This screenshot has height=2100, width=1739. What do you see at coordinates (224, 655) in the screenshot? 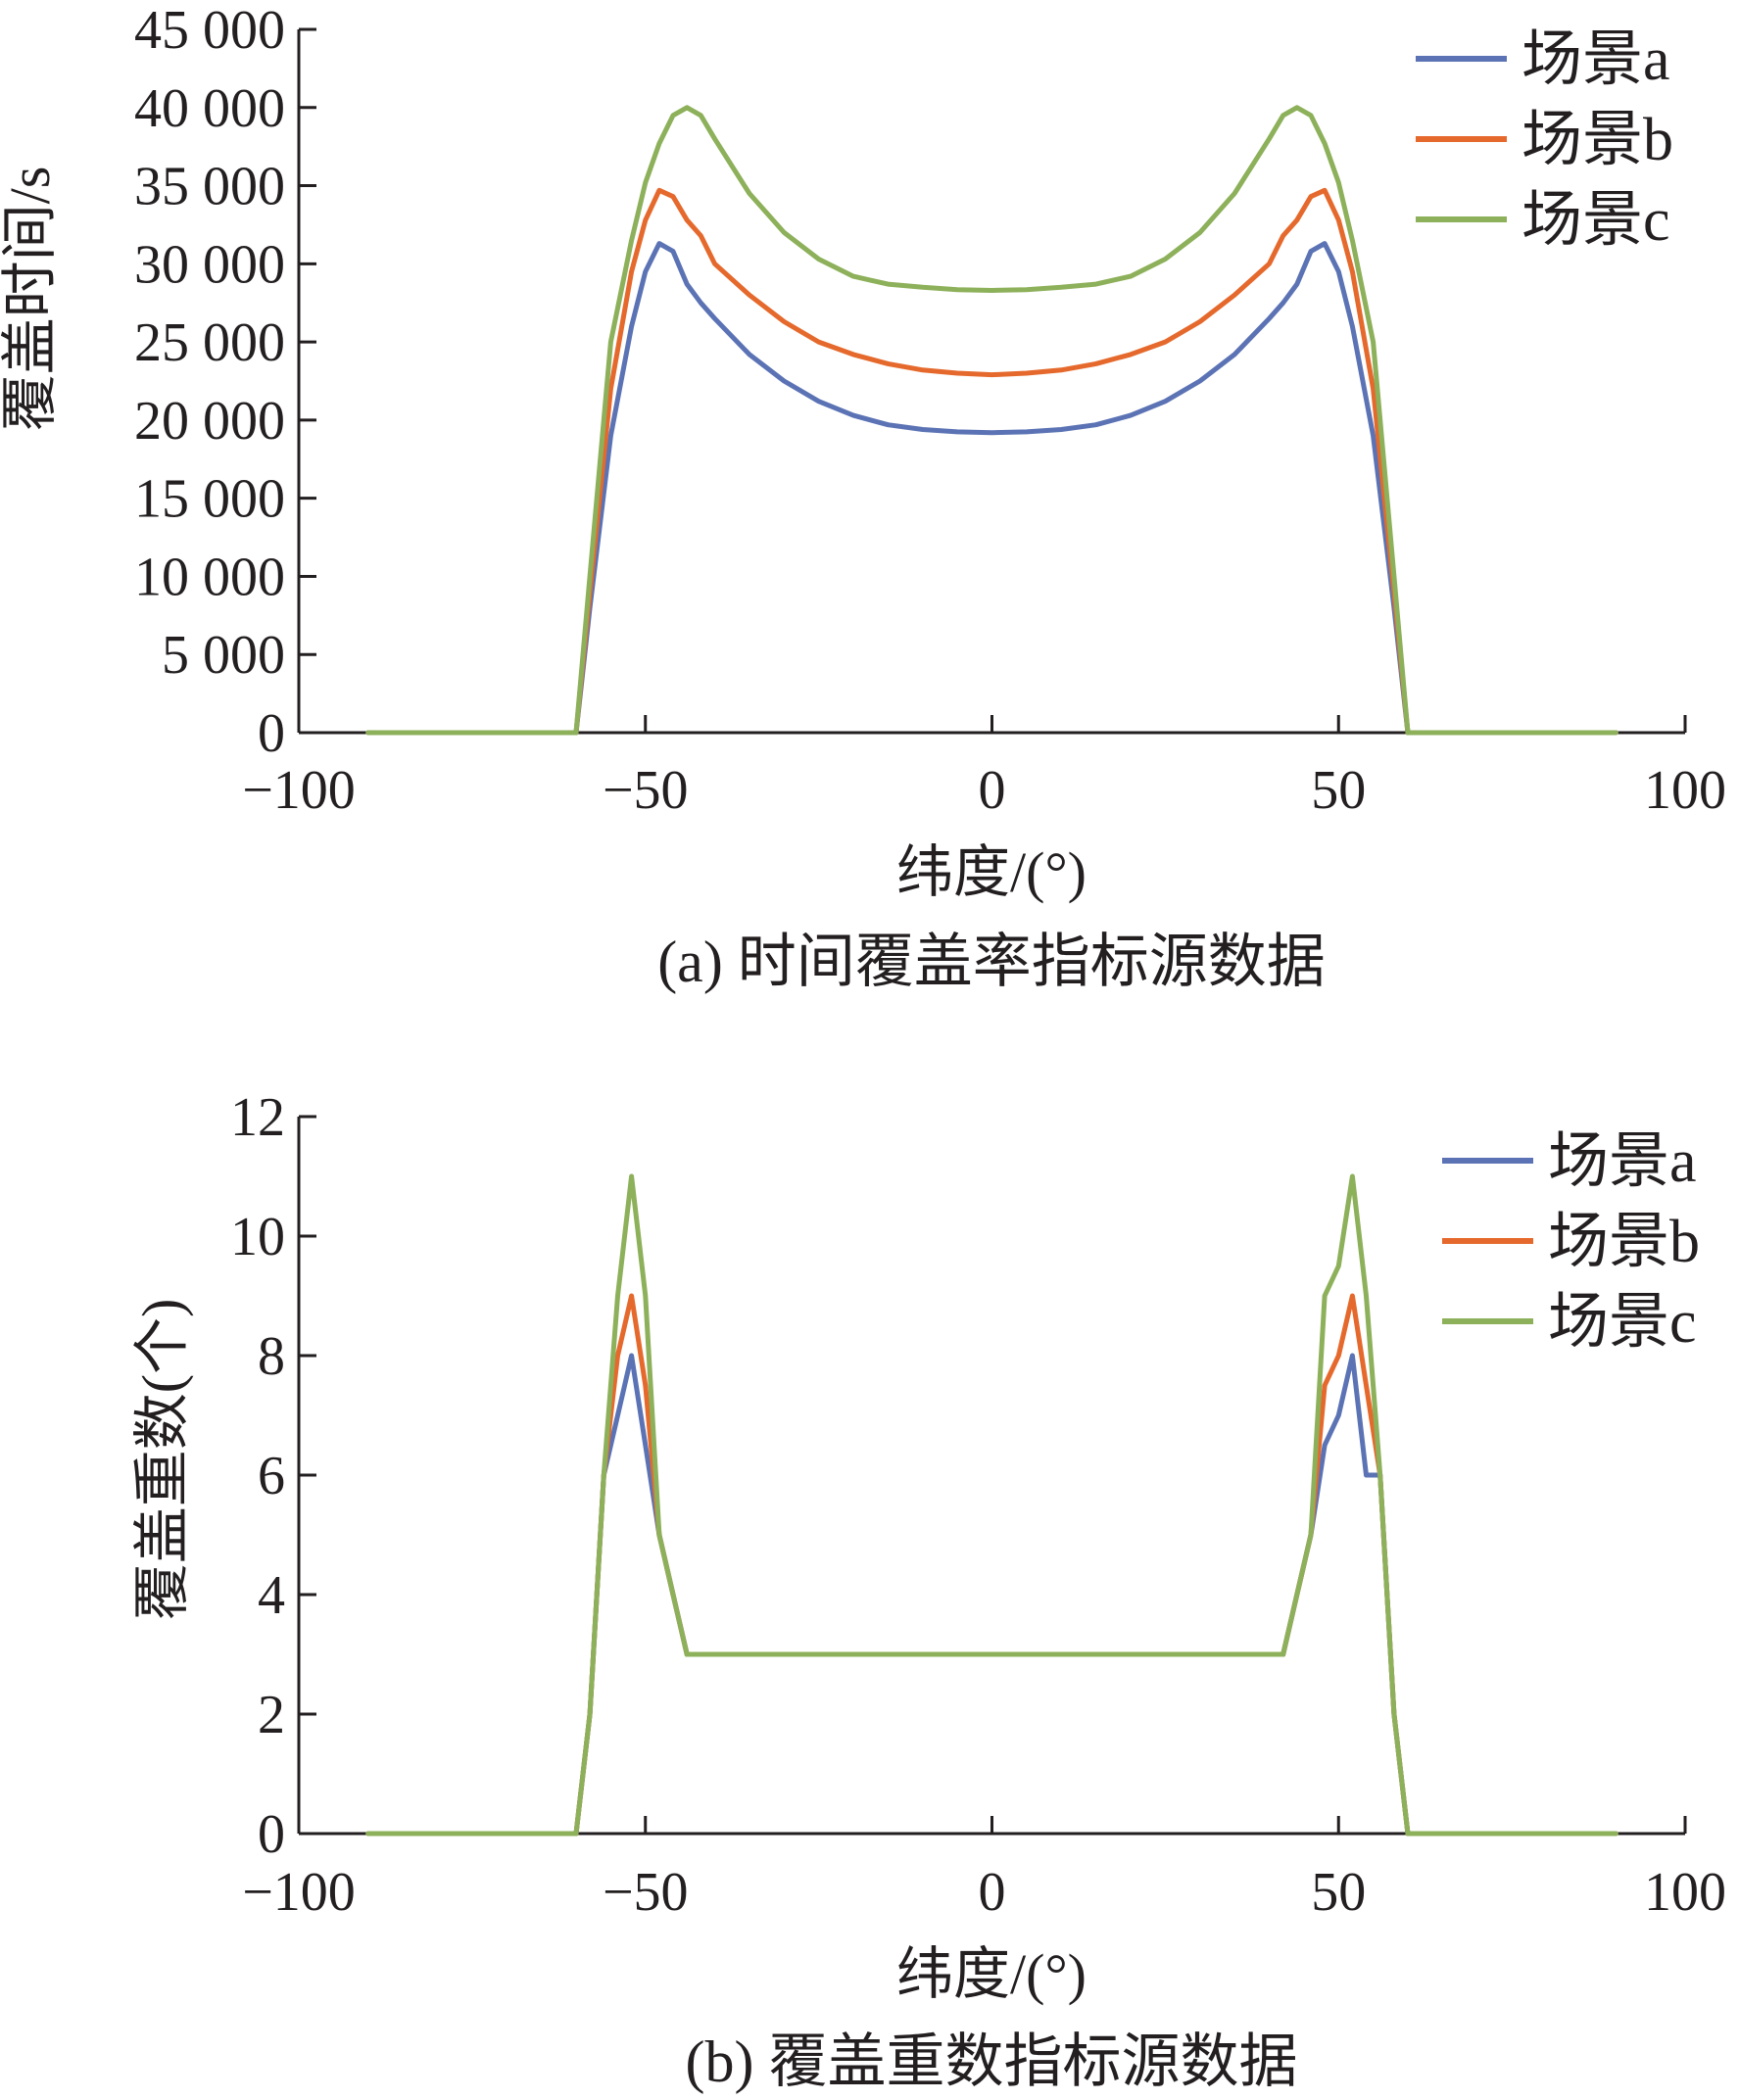
I see `y-tick-label: 5 000` at bounding box center [224, 655].